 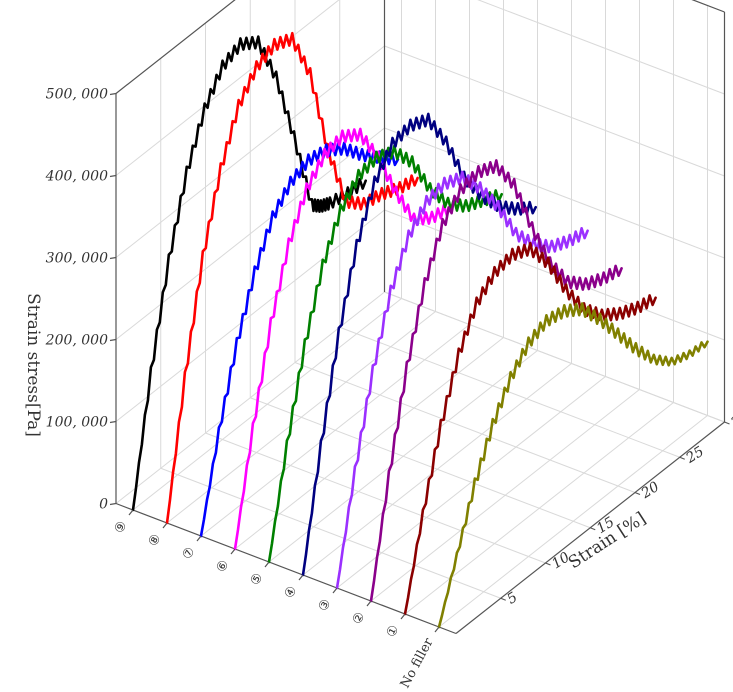 I want to click on category-label: ⑨, so click(x=121, y=527).